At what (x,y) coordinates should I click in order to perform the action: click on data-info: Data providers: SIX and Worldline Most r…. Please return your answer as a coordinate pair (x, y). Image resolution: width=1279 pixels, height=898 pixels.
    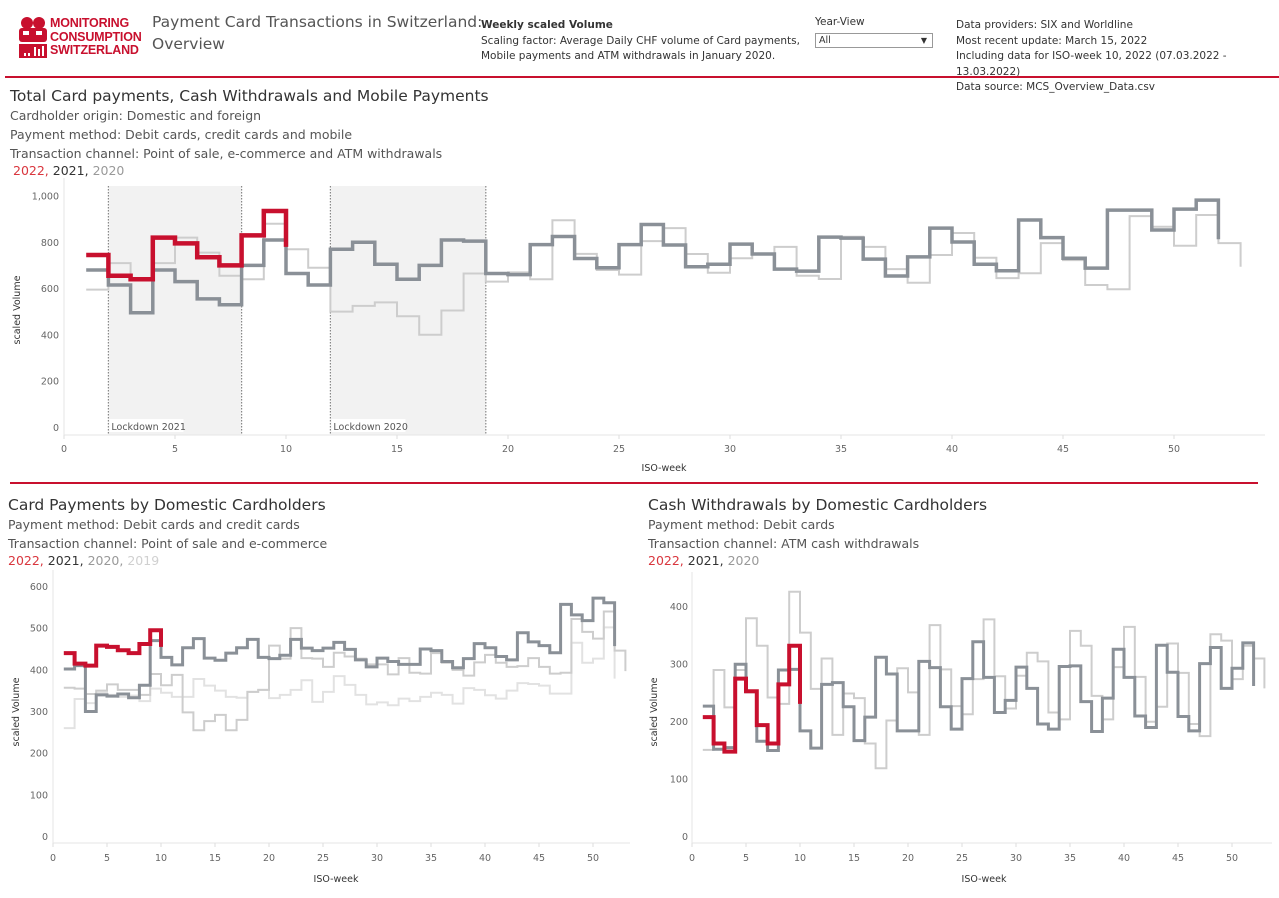
    Looking at the image, I should click on (1117, 57).